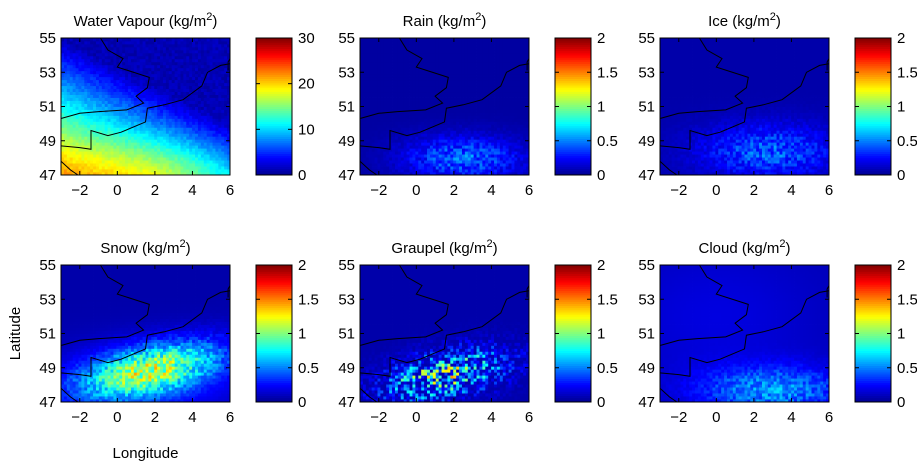 This screenshot has height=468, width=917. Describe the element at coordinates (274, 88) in the screenshot. I see `colorbar-segment` at that location.